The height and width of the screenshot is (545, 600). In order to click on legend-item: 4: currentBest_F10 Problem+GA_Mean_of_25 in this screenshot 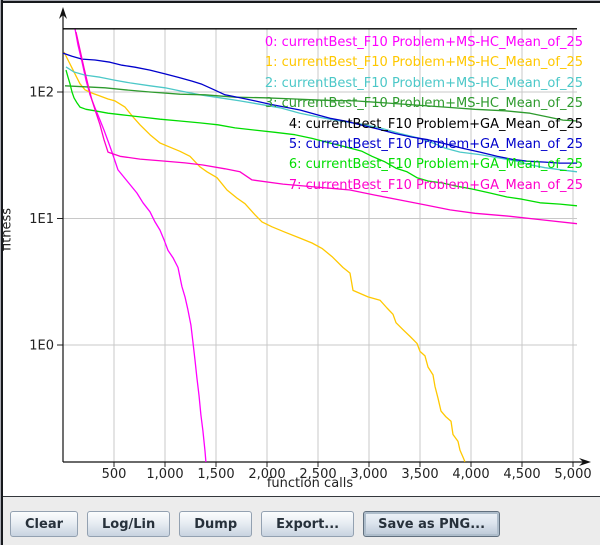, I will do `click(435, 124)`.